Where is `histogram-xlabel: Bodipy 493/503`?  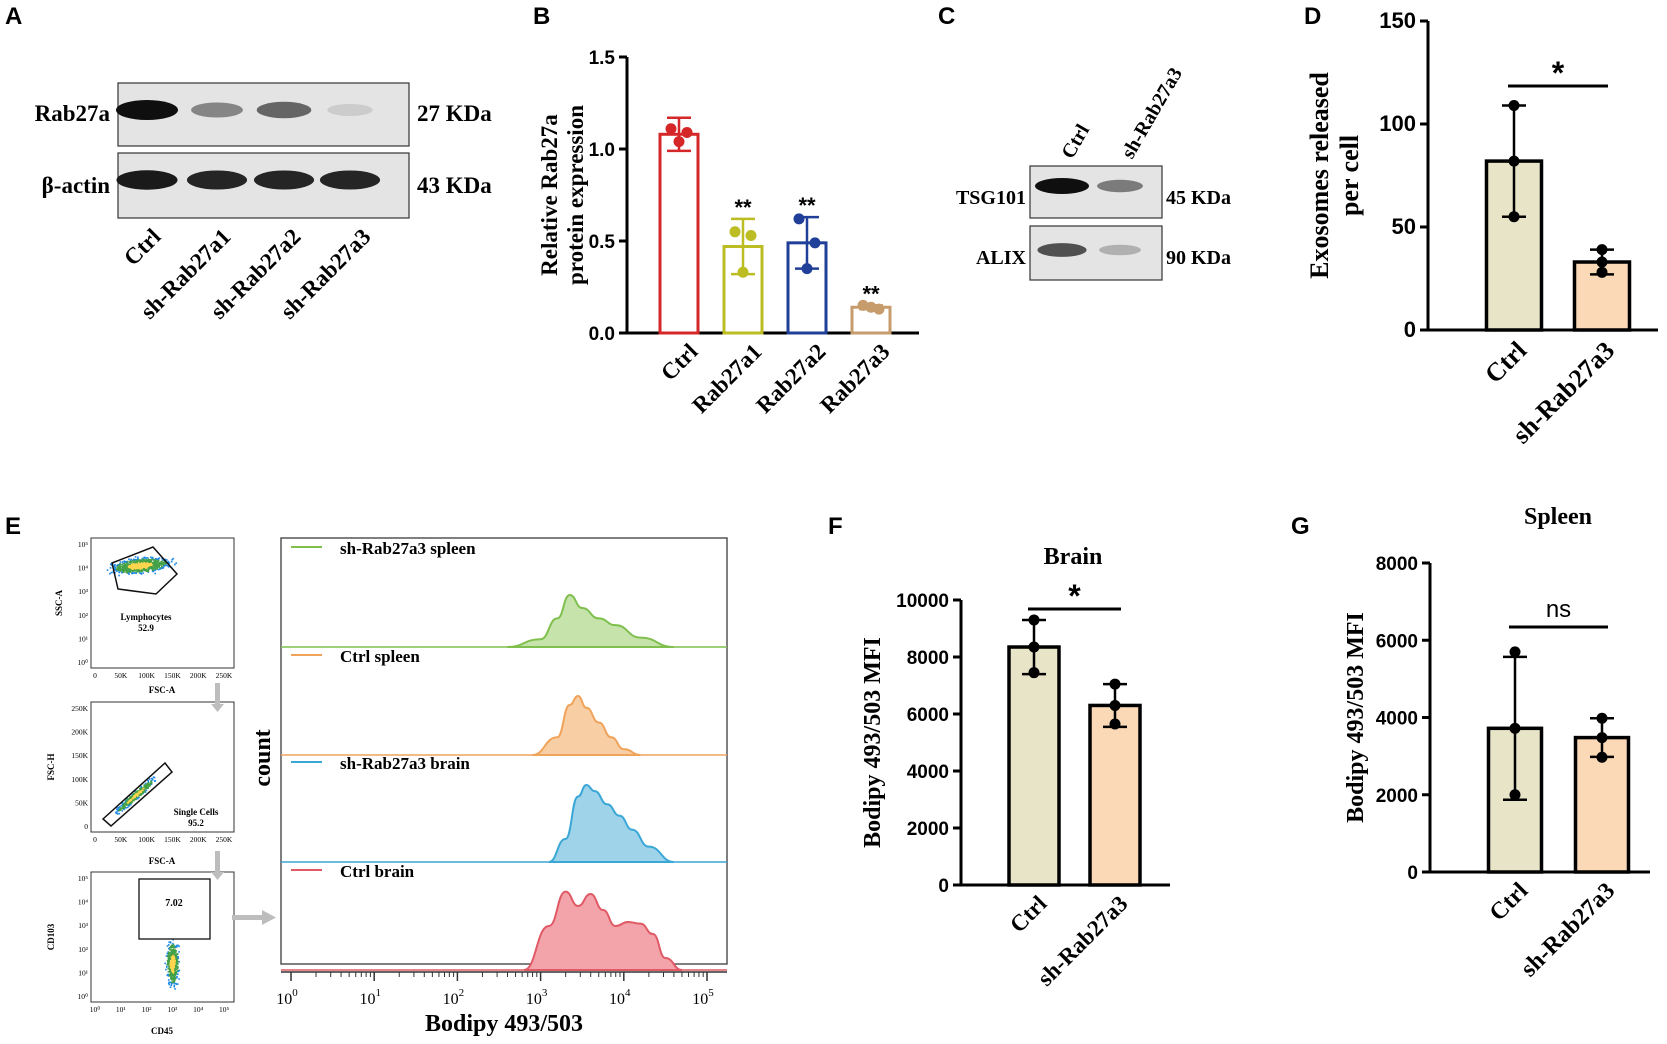 histogram-xlabel: Bodipy 493/503 is located at coordinates (504, 1024).